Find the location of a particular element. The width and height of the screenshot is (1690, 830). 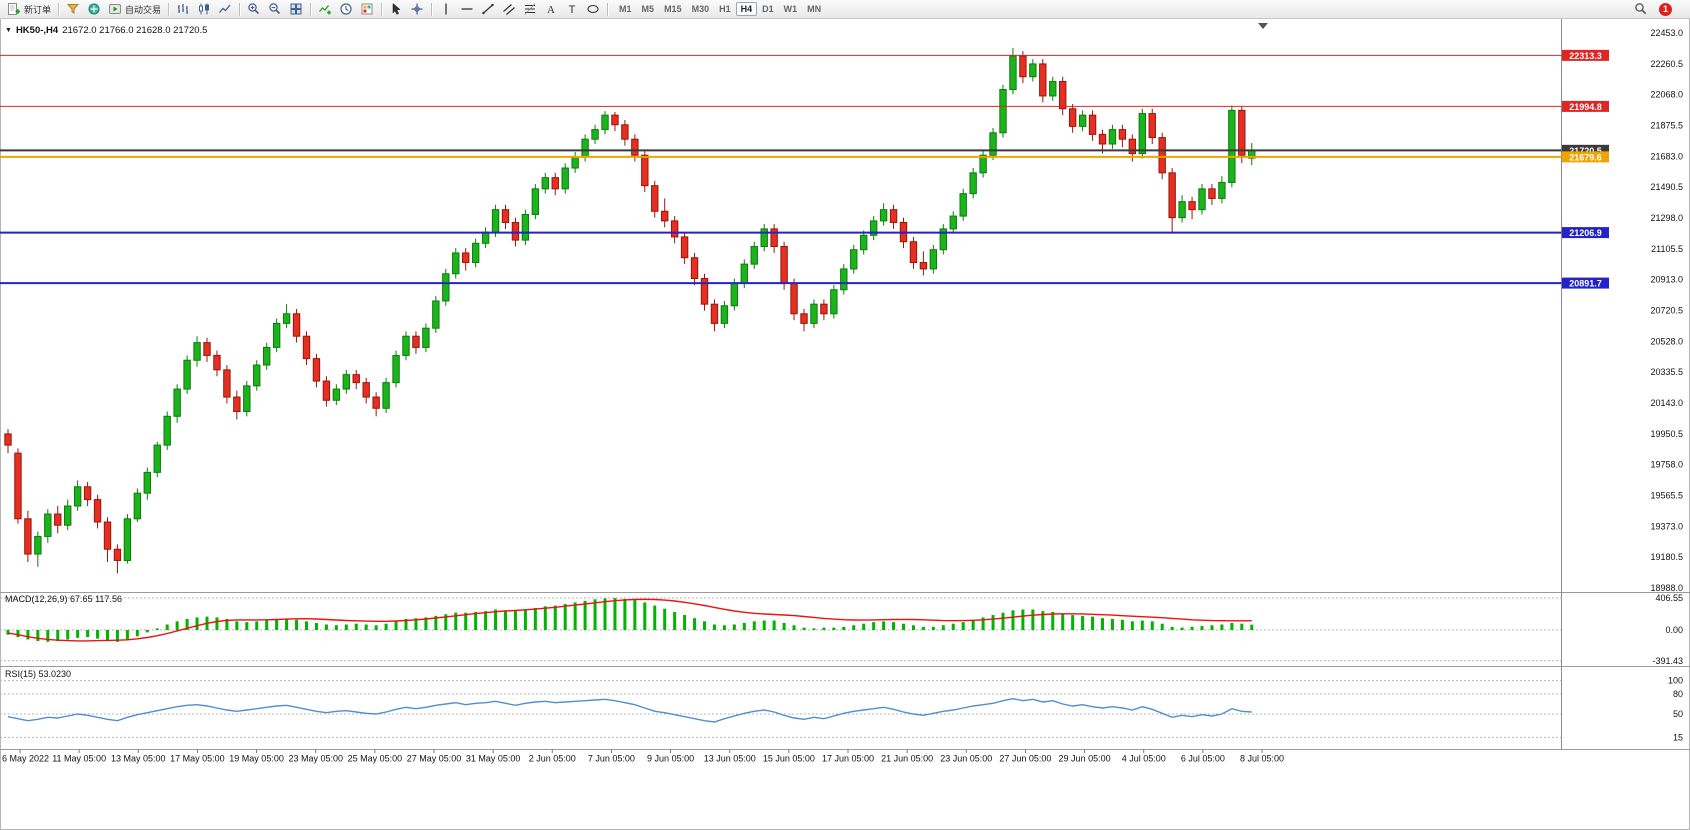

svg-text: T is located at coordinates (572, 10).